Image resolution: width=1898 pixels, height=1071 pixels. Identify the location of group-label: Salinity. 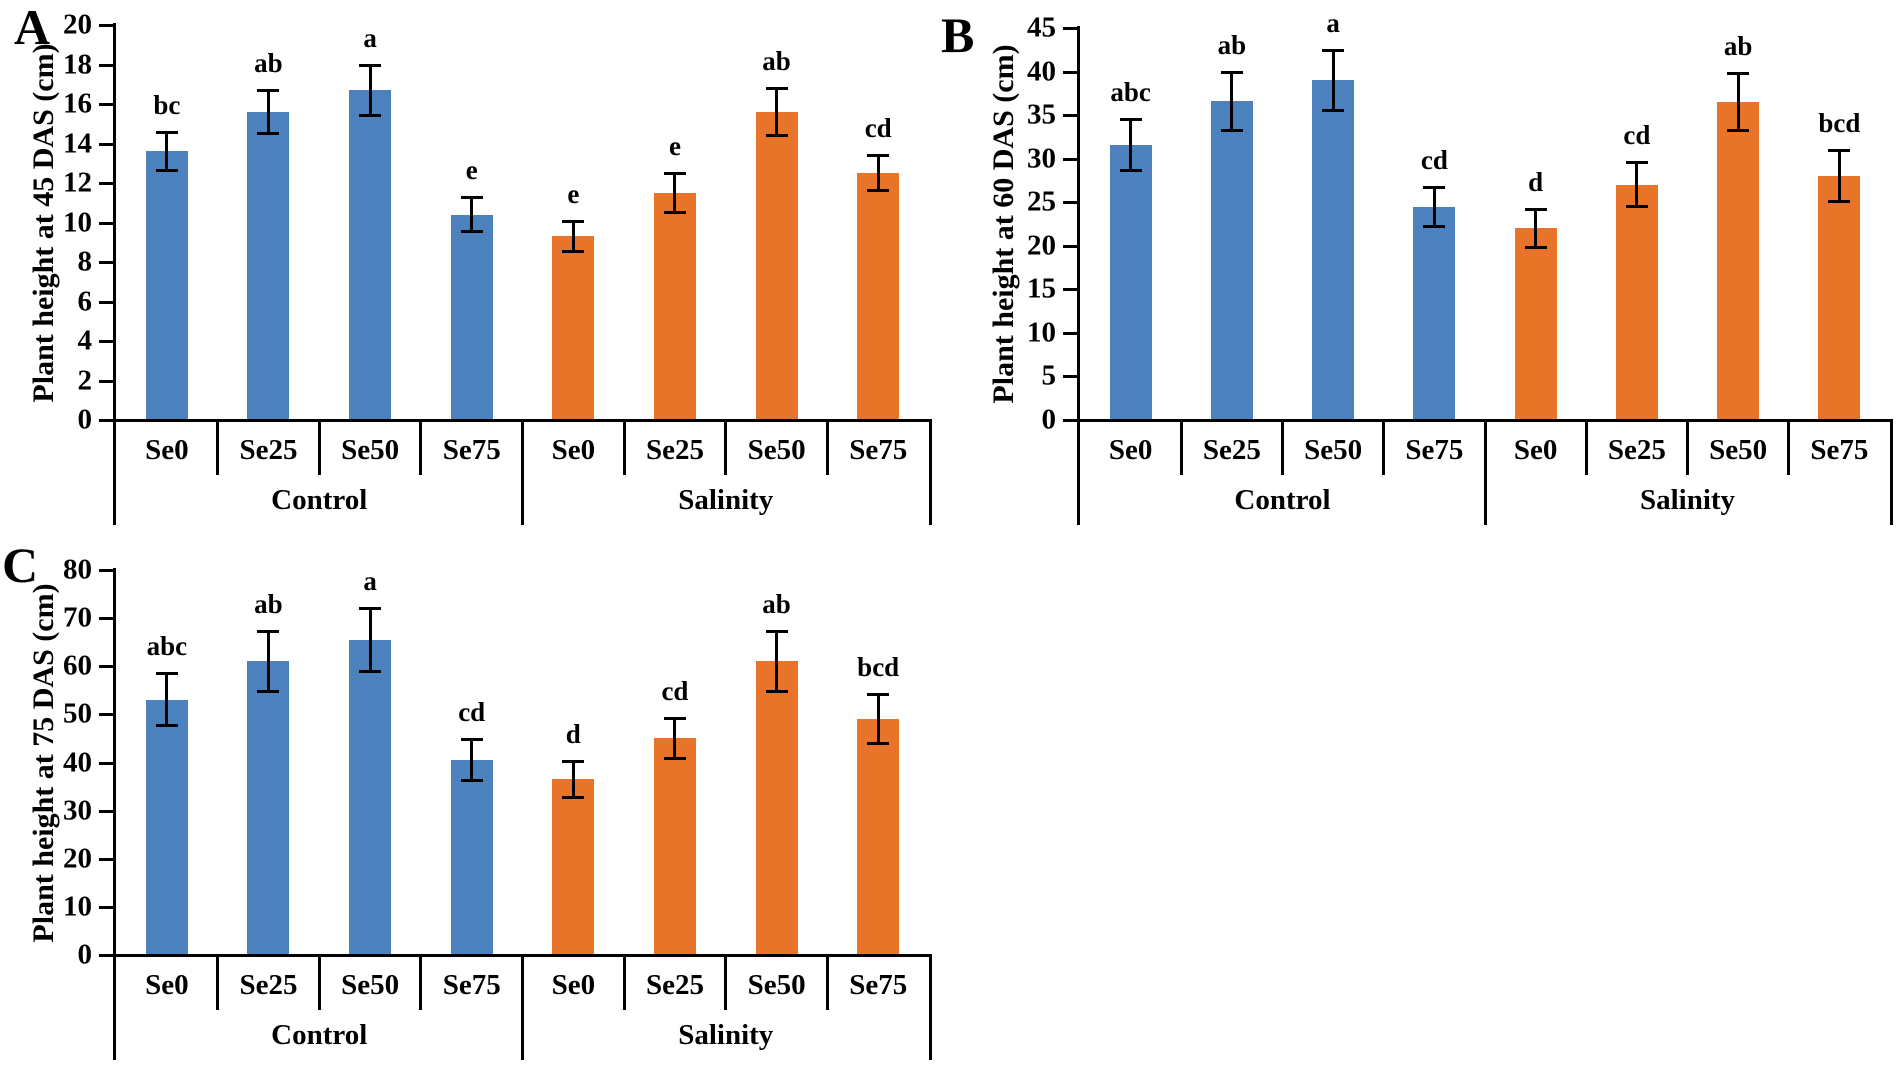
(726, 500).